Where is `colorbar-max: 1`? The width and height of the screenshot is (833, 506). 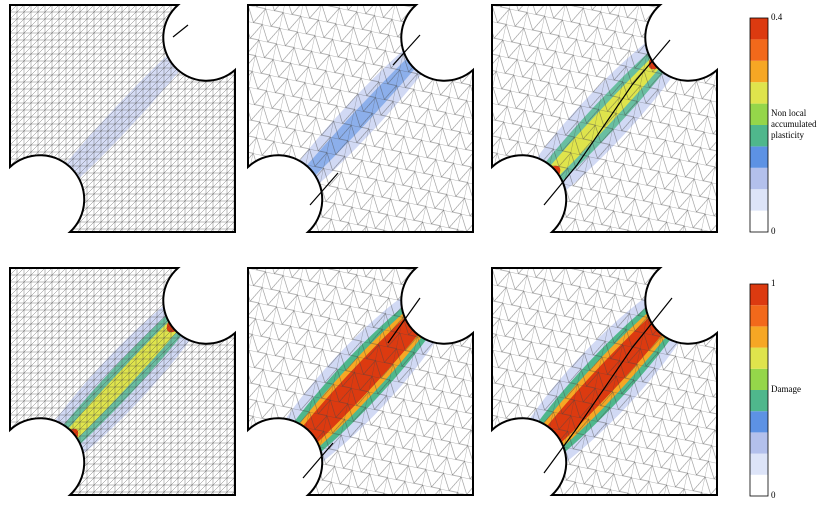 colorbar-max: 1 is located at coordinates (773, 283).